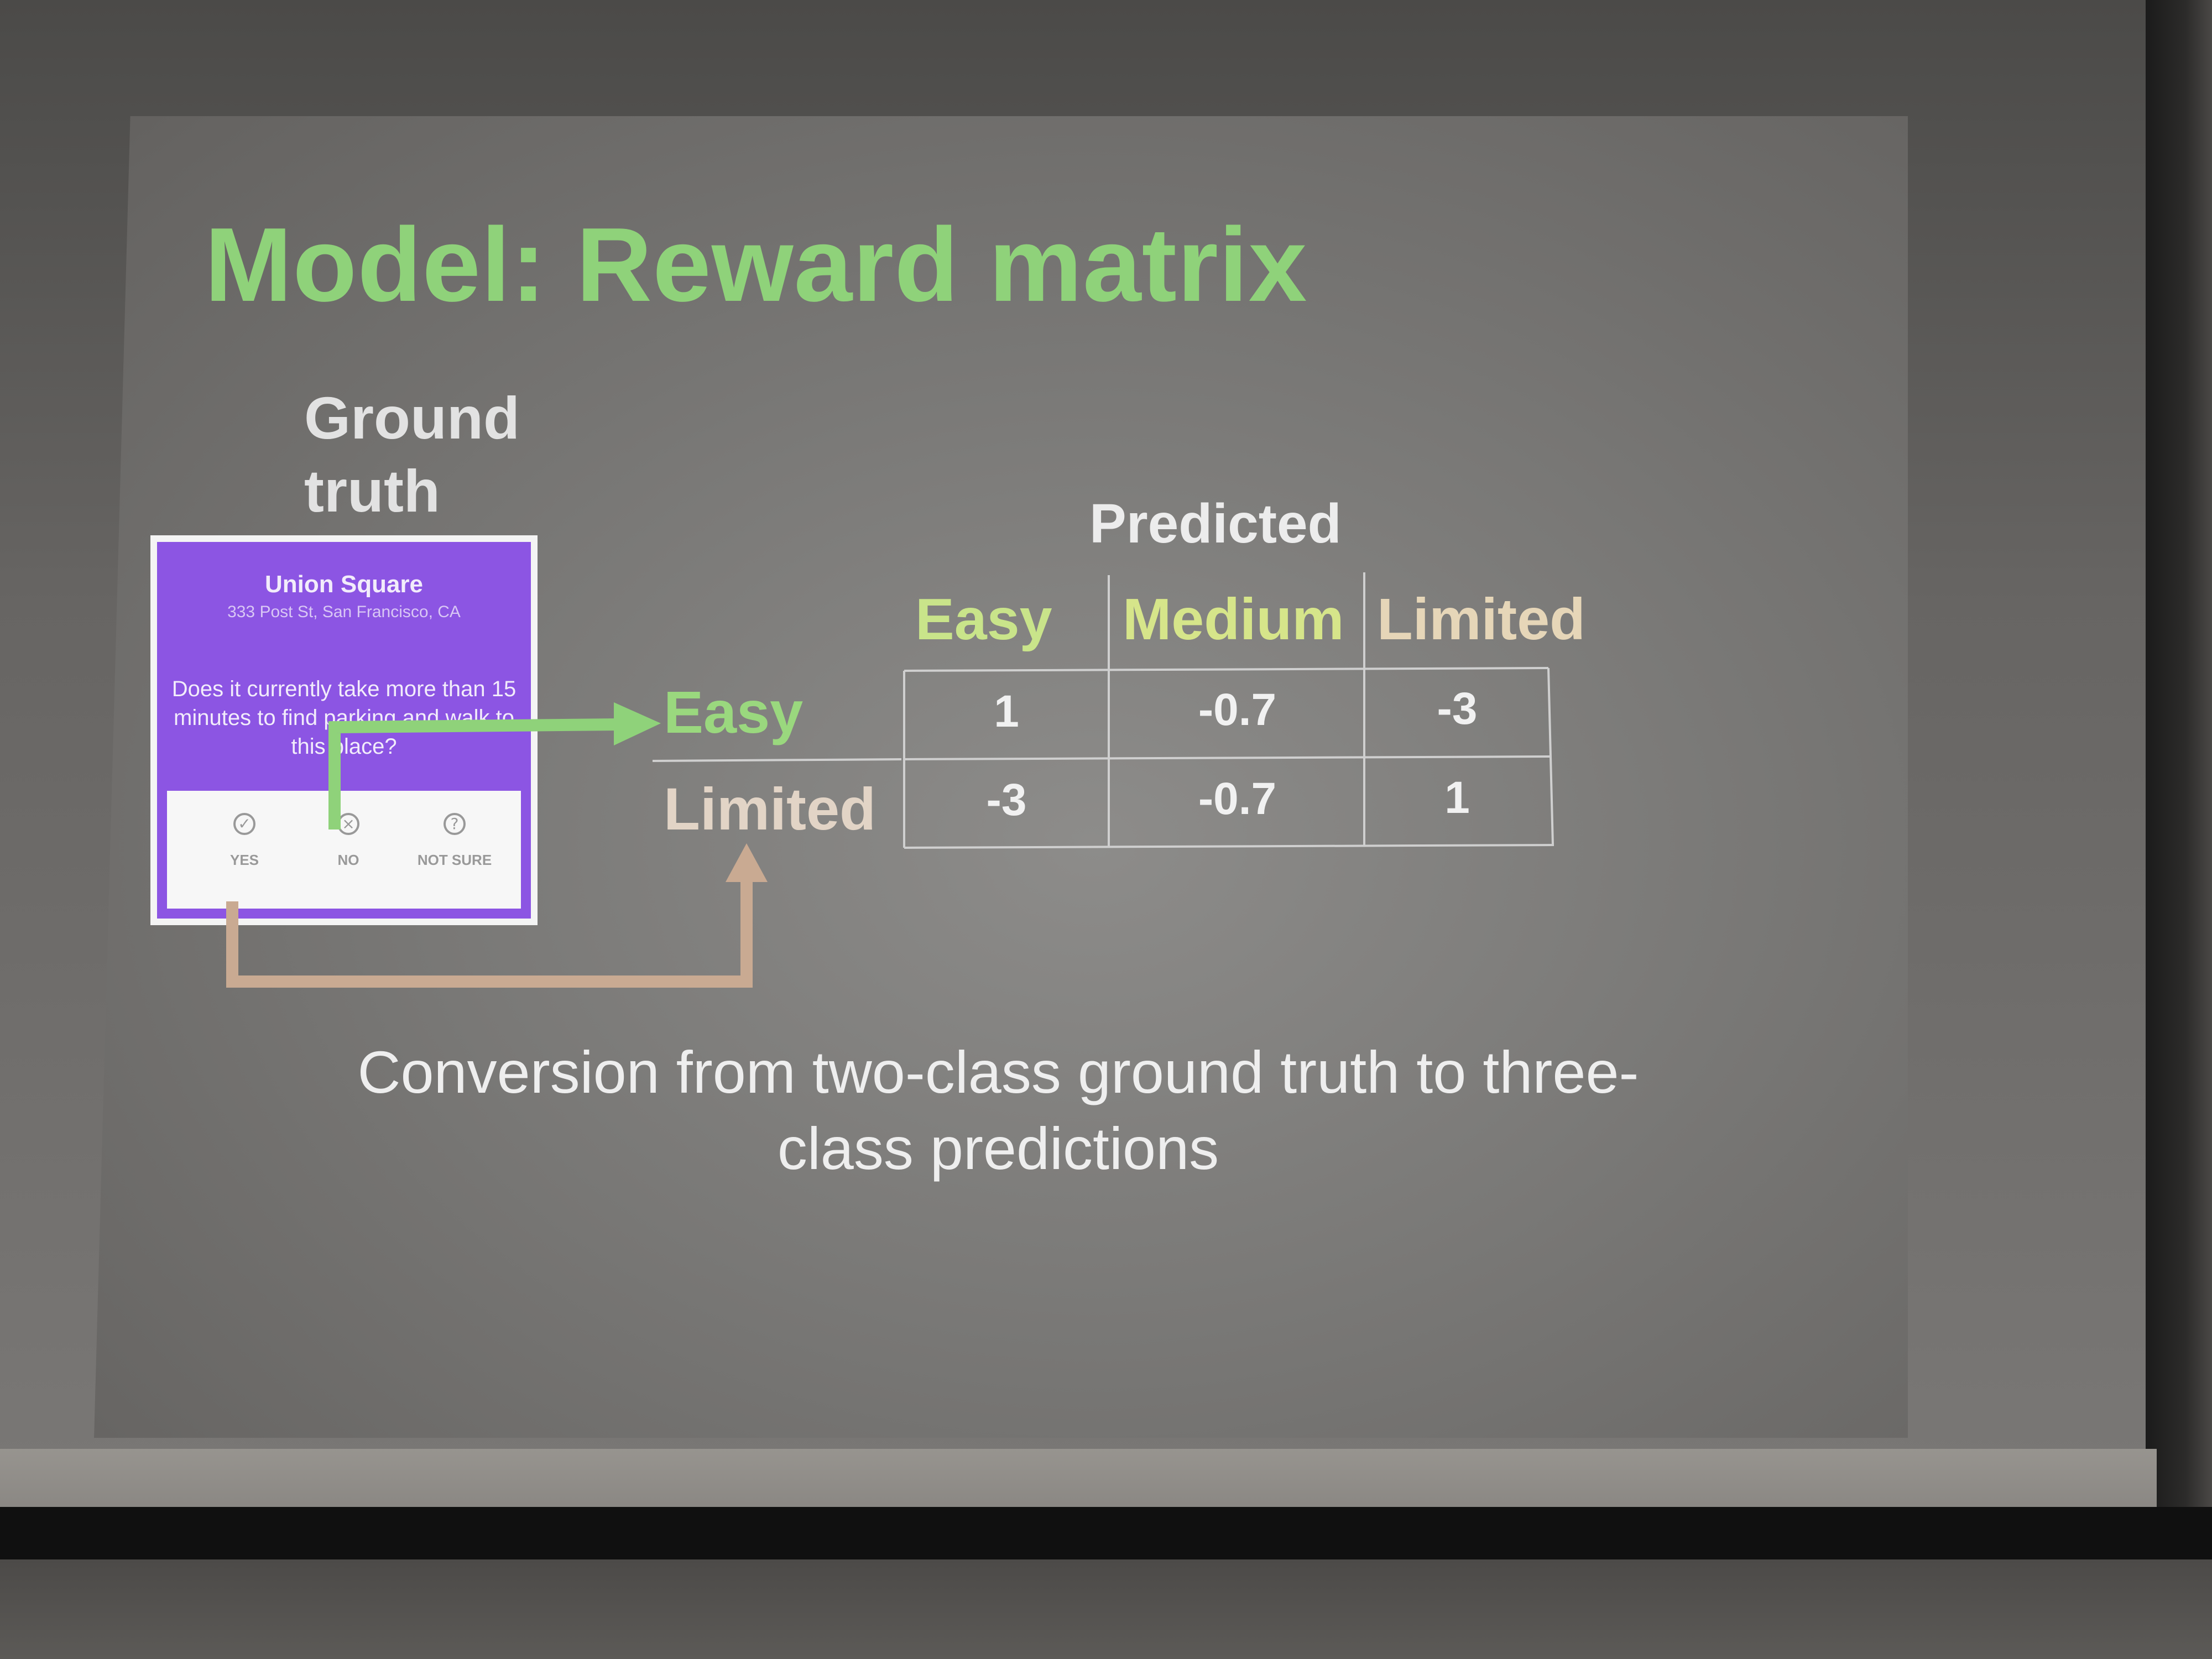 This screenshot has width=2212, height=1659. Describe the element at coordinates (344, 585) in the screenshot. I see `place-name: Union Square` at that location.